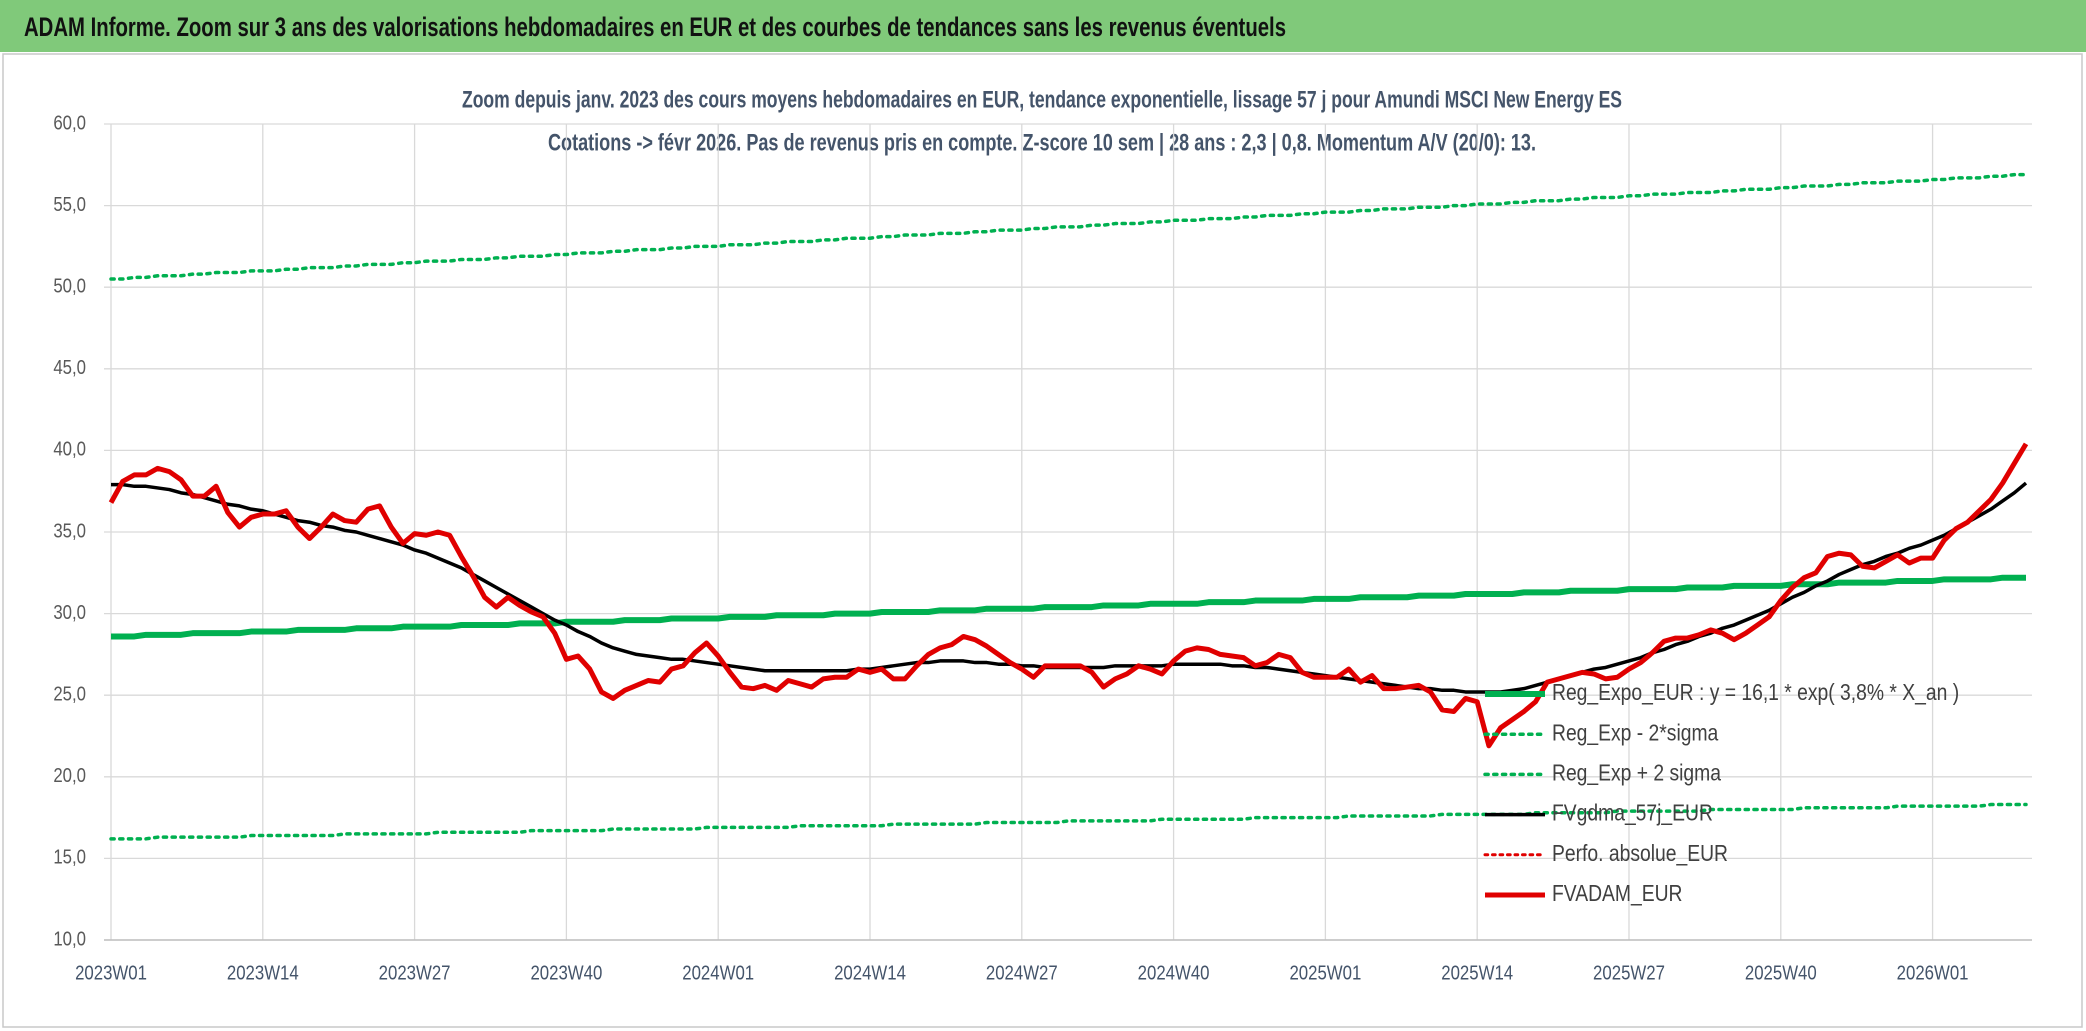  What do you see at coordinates (1636, 773) in the screenshot?
I see `legend-label: Reg_Exp + 2 sigma` at bounding box center [1636, 773].